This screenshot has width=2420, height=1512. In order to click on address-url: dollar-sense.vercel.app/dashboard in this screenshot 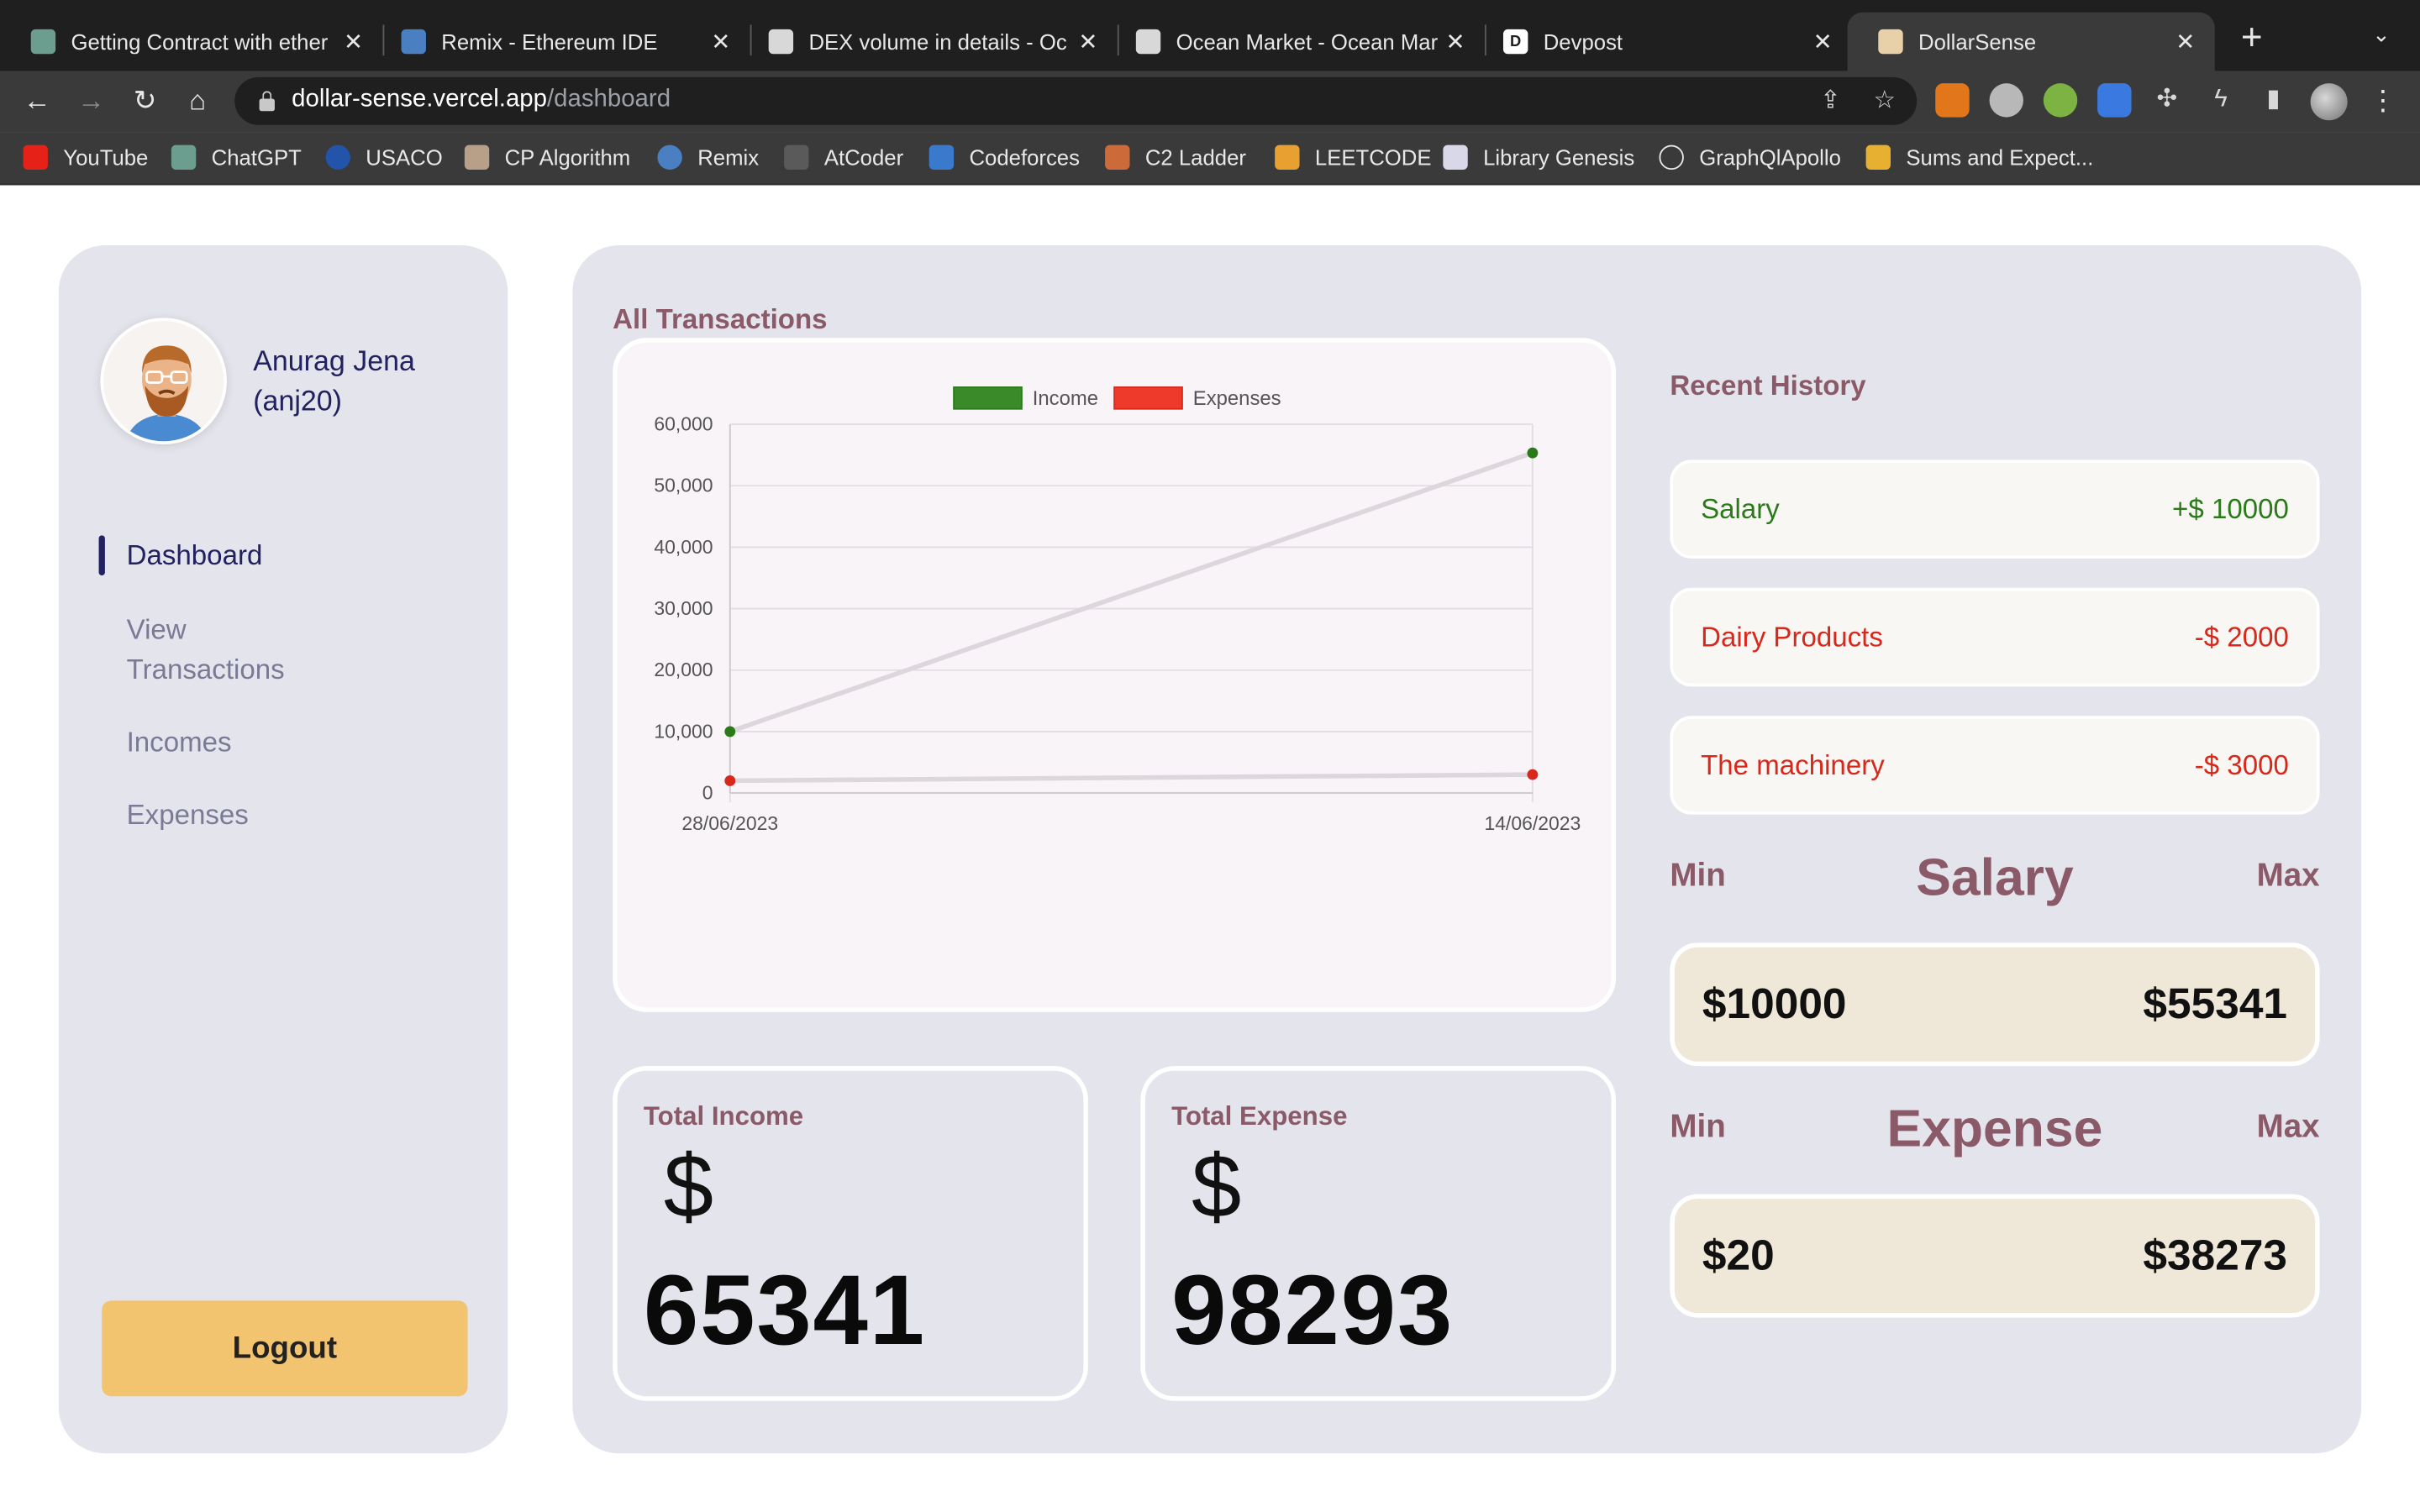, I will do `click(481, 100)`.